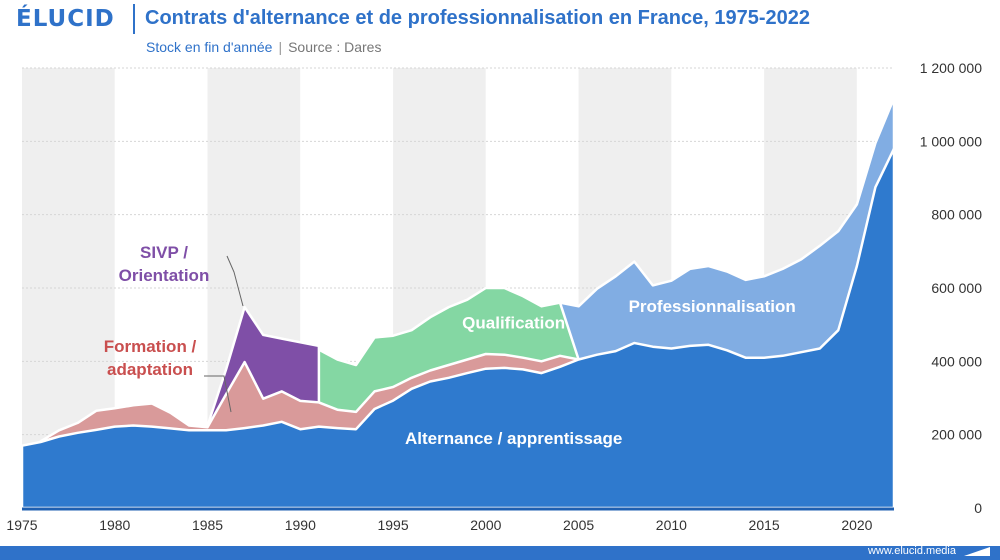  What do you see at coordinates (951, 68) in the screenshot?
I see `y-tick-label: 1 200 000` at bounding box center [951, 68].